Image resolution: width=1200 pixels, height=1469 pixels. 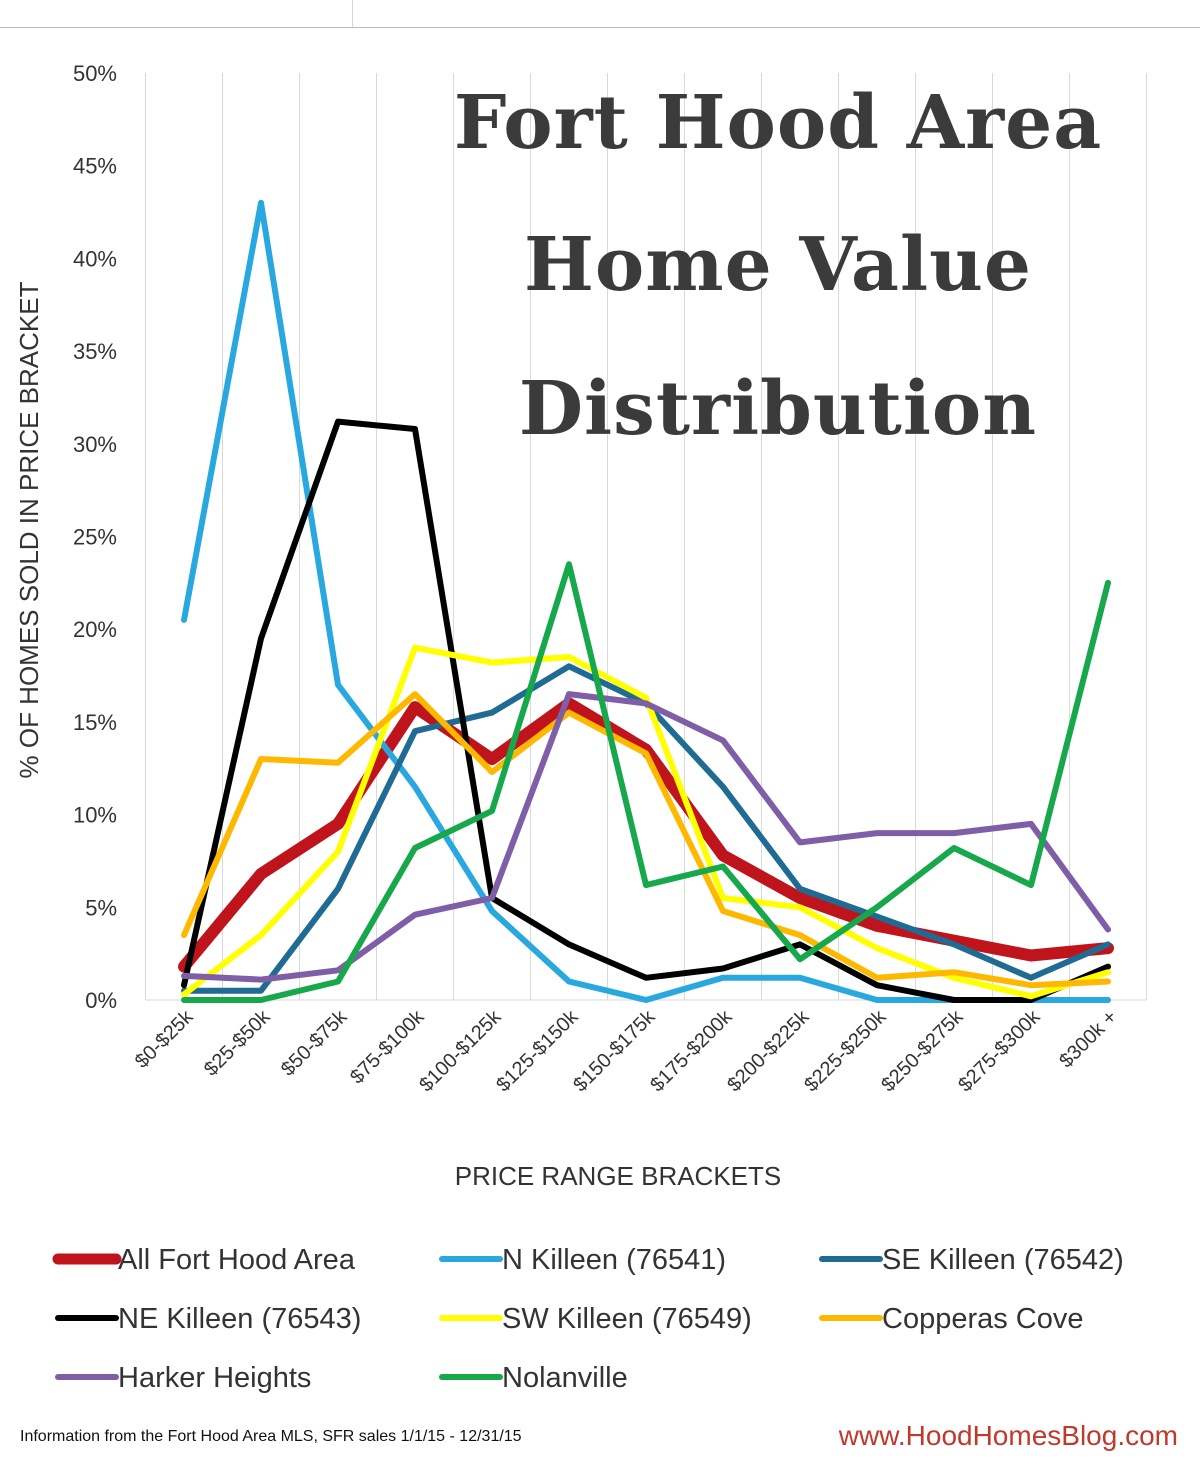 What do you see at coordinates (95, 351) in the screenshot?
I see `y-tick-label: 35%` at bounding box center [95, 351].